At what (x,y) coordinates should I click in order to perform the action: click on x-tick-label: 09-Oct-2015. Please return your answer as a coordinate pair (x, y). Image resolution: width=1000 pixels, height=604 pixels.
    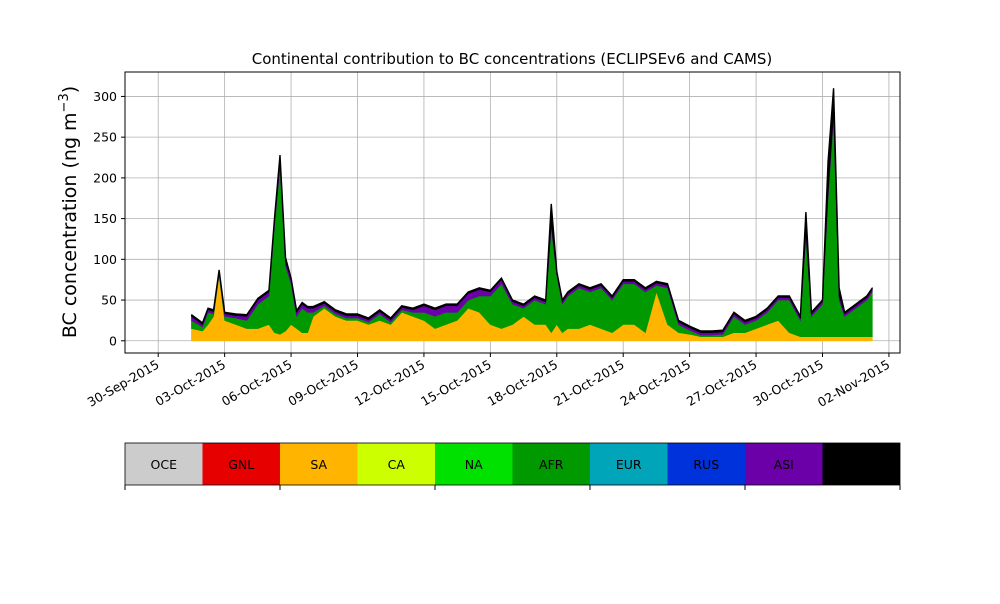
    Looking at the image, I should click on (323, 383).